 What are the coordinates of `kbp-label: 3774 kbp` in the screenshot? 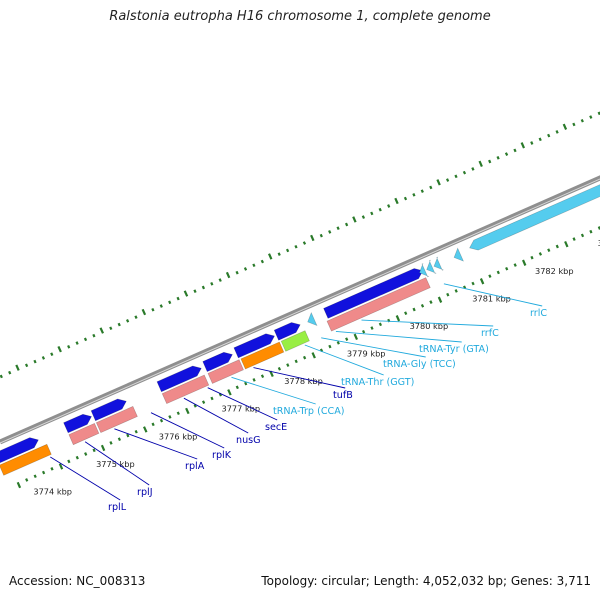 It's located at (52, 492).